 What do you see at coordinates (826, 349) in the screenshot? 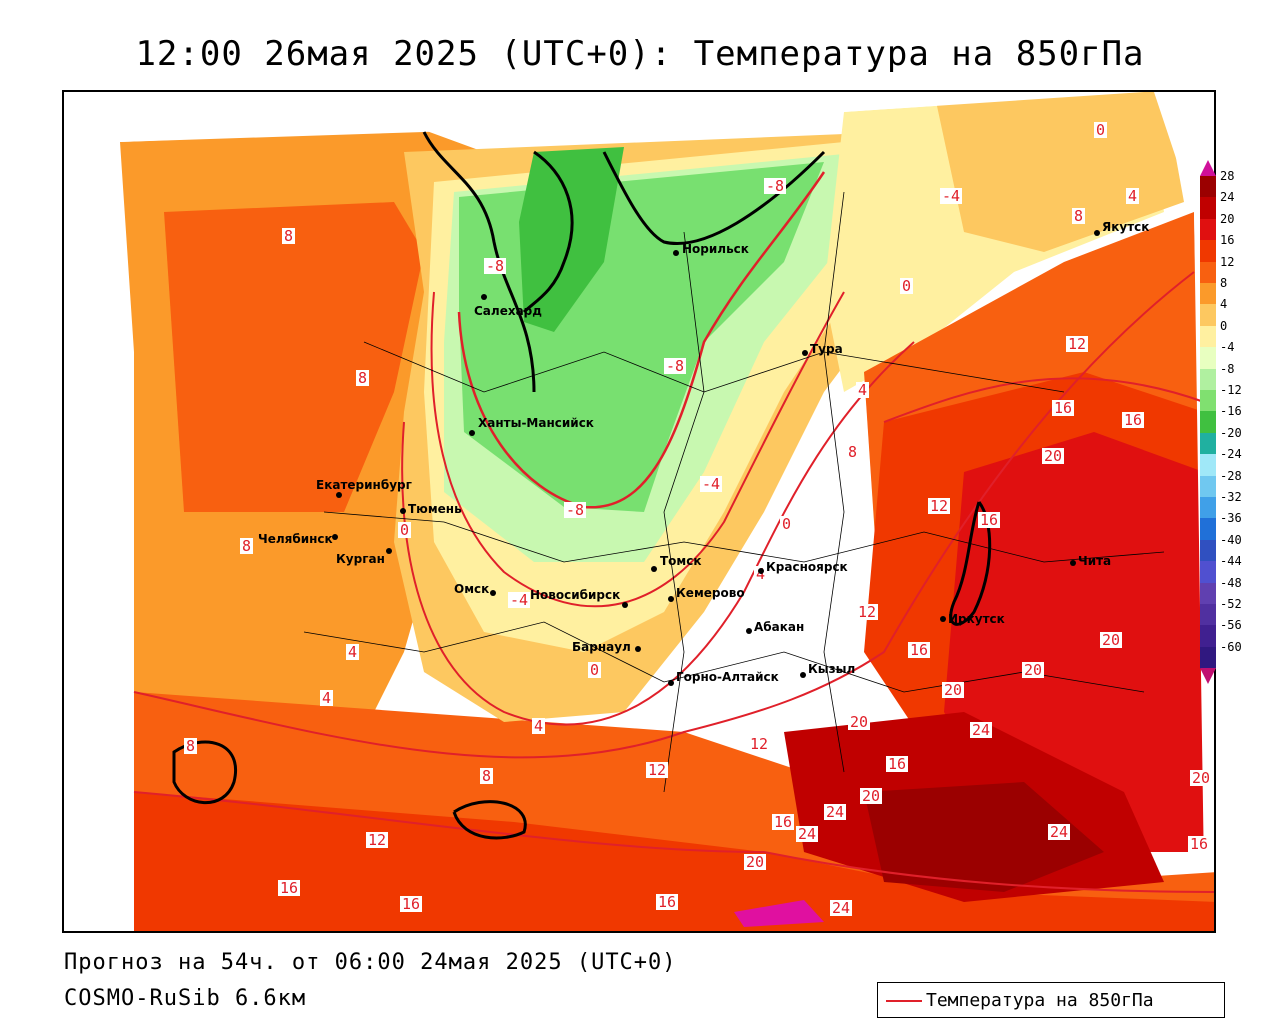
I see `city-label: Тура` at bounding box center [826, 349].